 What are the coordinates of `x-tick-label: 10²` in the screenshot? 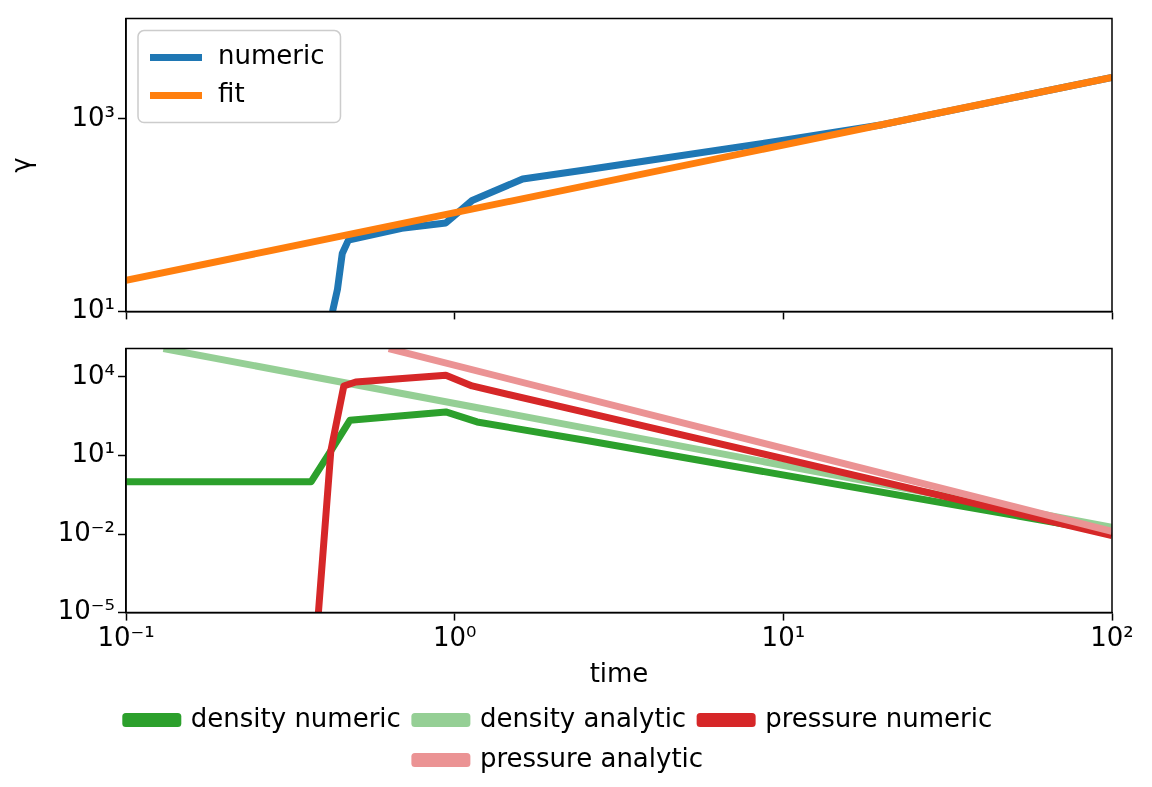 It's located at (1112, 636).